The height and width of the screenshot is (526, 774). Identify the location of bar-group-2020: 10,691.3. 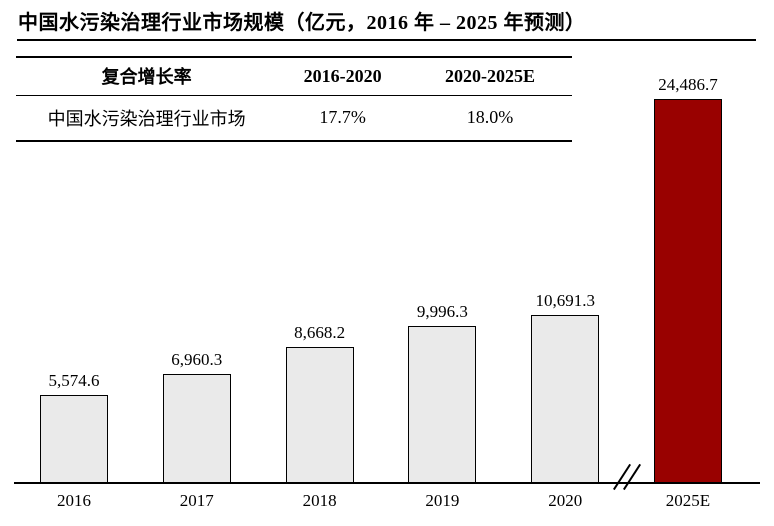
(565, 387).